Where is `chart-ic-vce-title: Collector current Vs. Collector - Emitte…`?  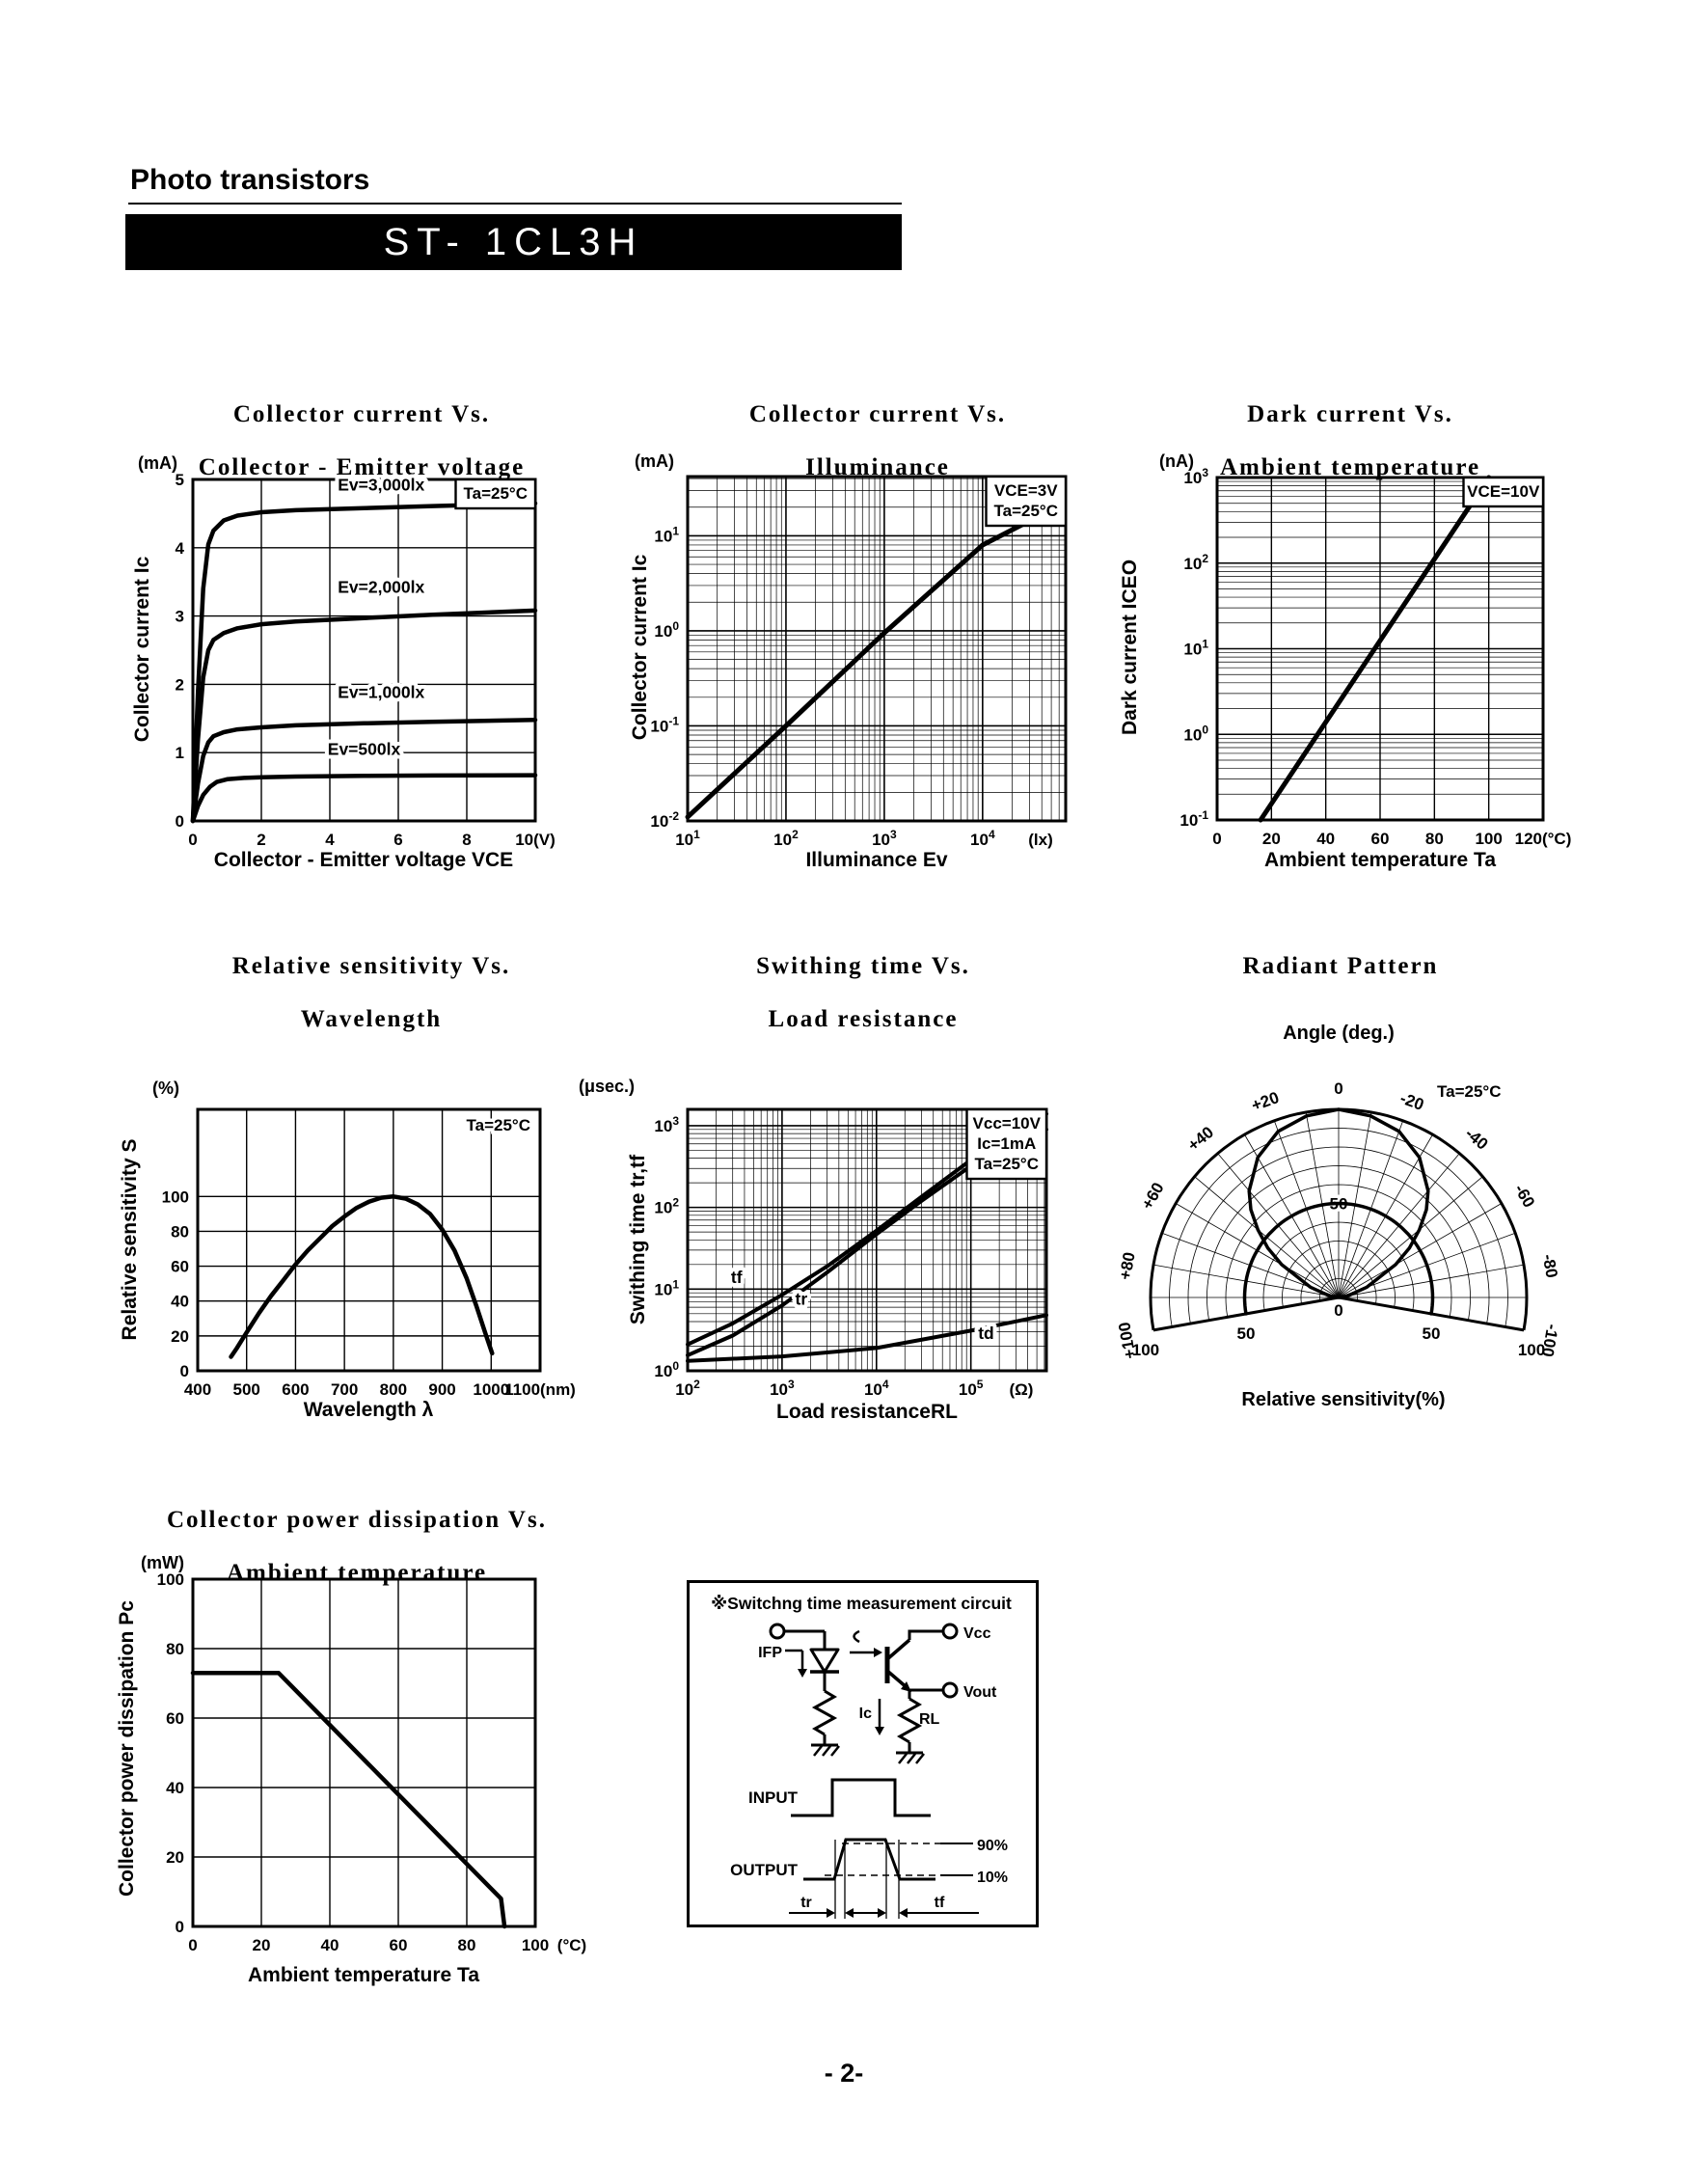 chart-ic-vce-title: Collector current Vs. Collector - Emitte… is located at coordinates (362, 441).